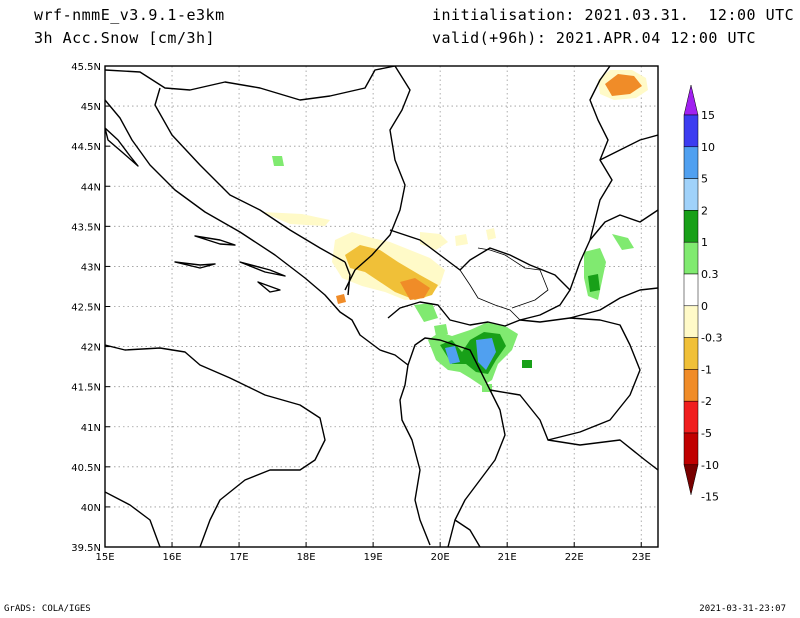 The width and height of the screenshot is (800, 618). I want to click on lon-tick-label: 23E, so click(641, 557).